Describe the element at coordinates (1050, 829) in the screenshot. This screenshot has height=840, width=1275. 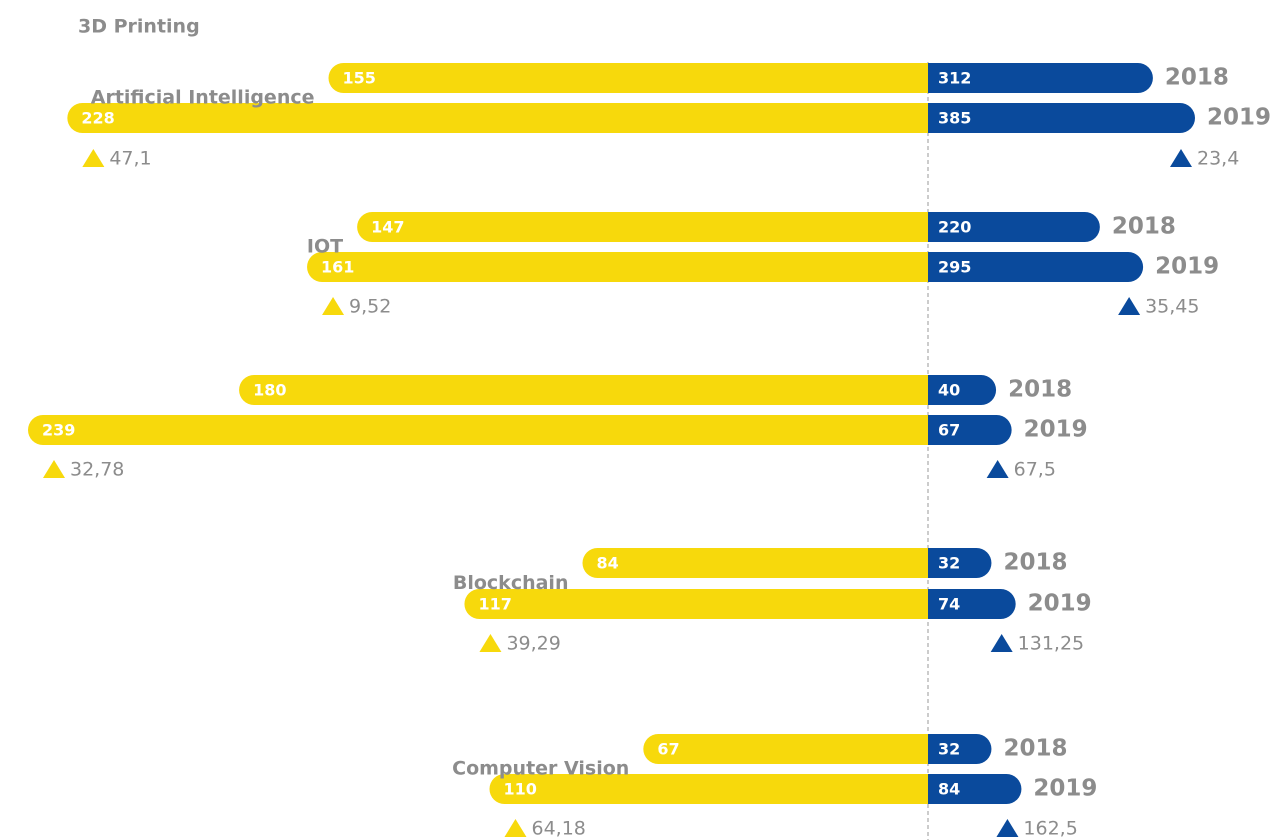
I see `change-label: 162,5` at that location.